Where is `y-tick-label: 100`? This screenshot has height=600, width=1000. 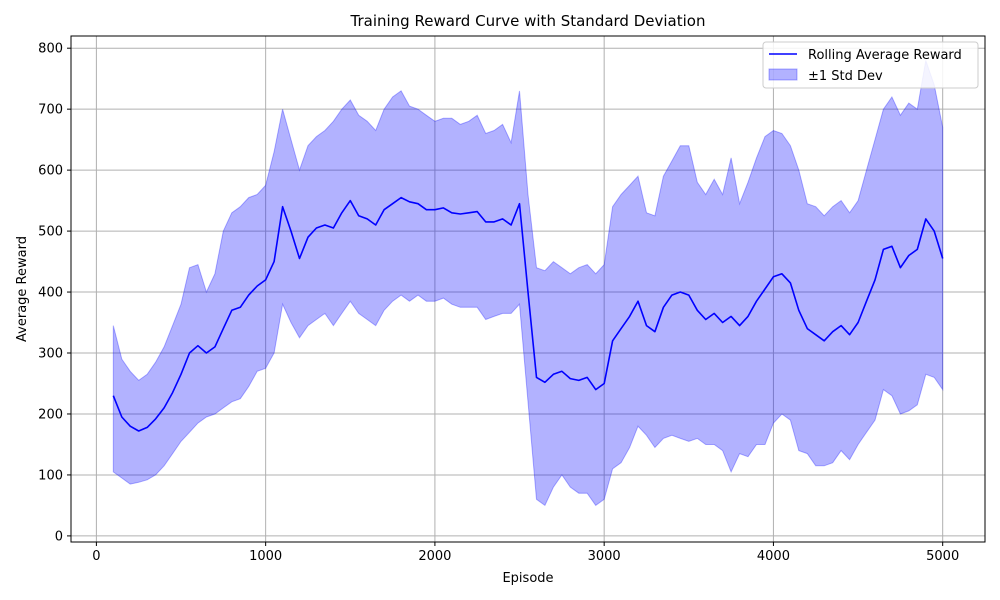
y-tick-label: 100 is located at coordinates (50, 475).